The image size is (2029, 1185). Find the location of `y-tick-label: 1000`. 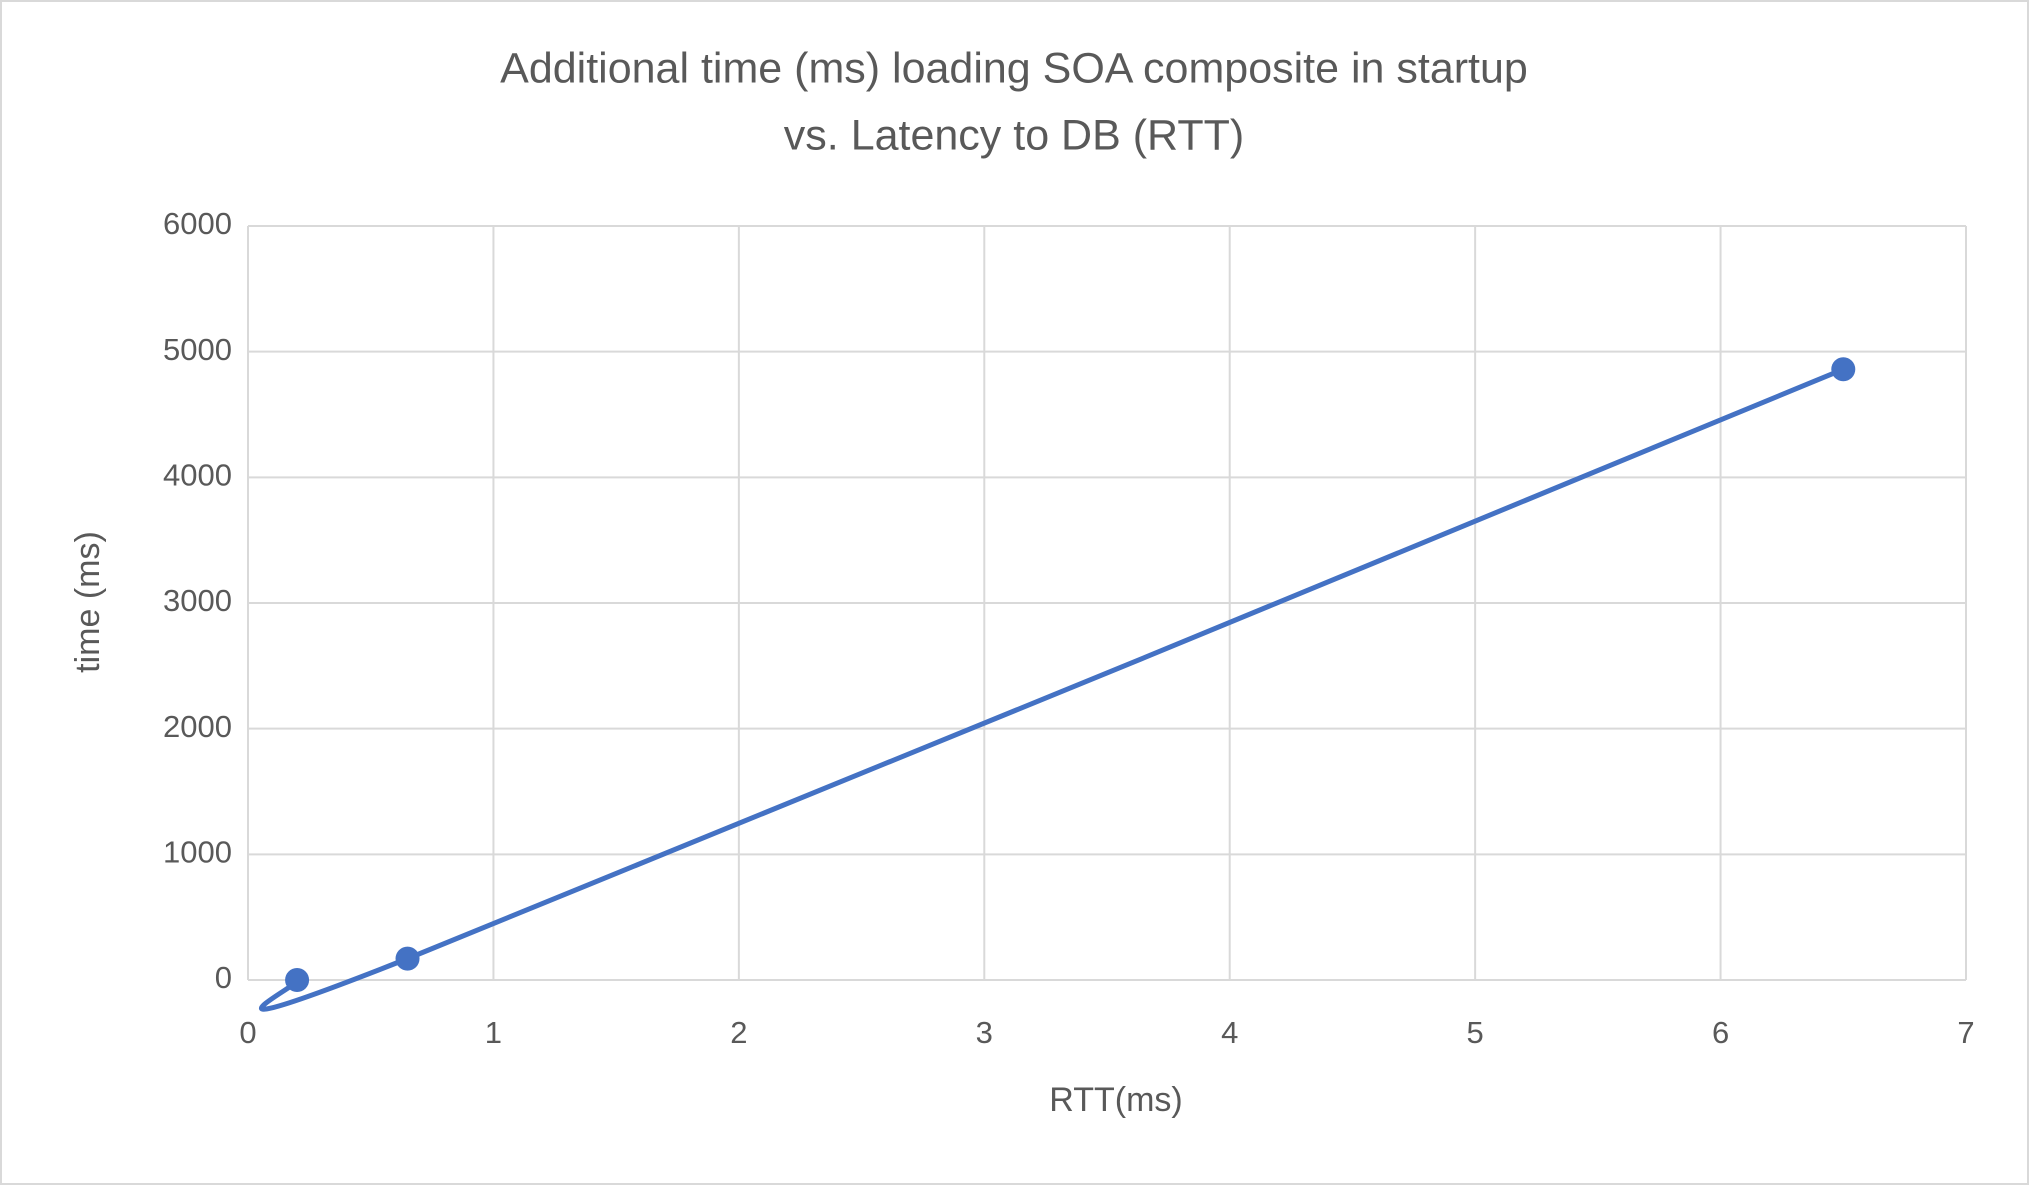

y-tick-label: 1000 is located at coordinates (197, 852).